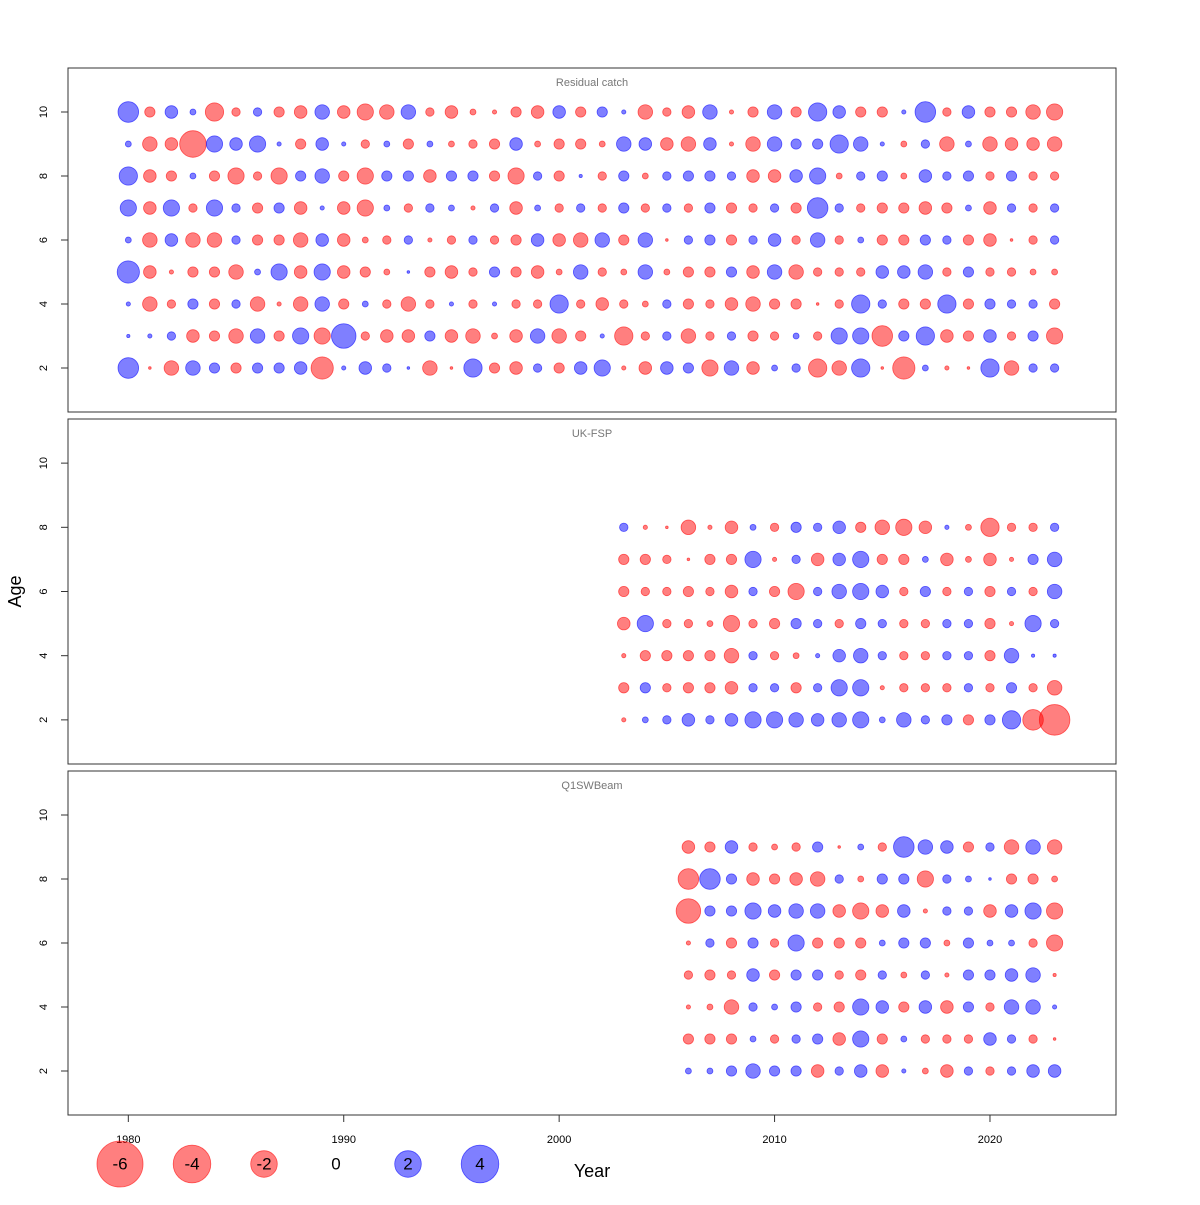  I want to click on y-tick-label: 4, so click(44, 1007).